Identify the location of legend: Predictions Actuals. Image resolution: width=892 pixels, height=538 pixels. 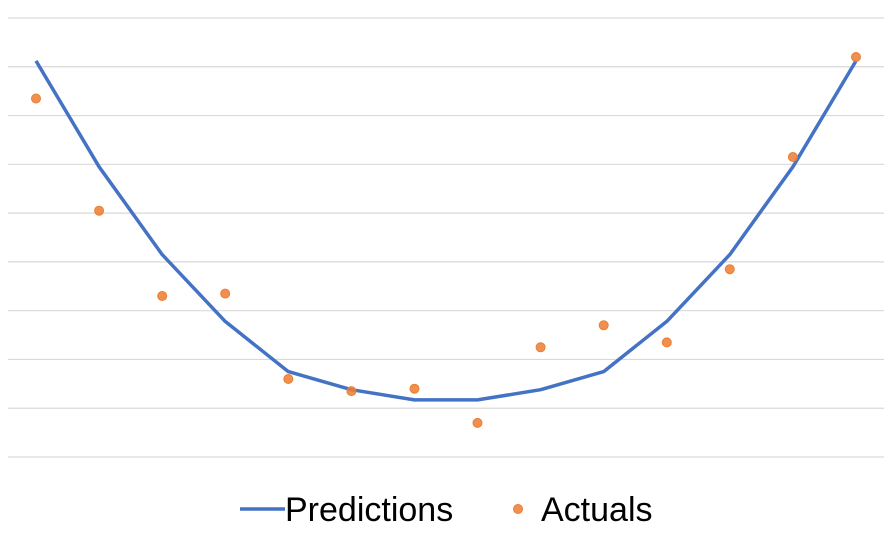
(446, 510).